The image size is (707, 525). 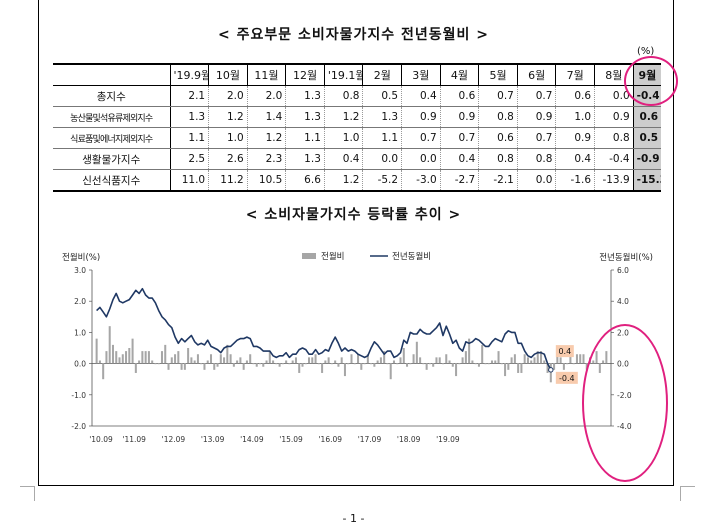 I want to click on table-cell: 0.5, so click(x=647, y=138).